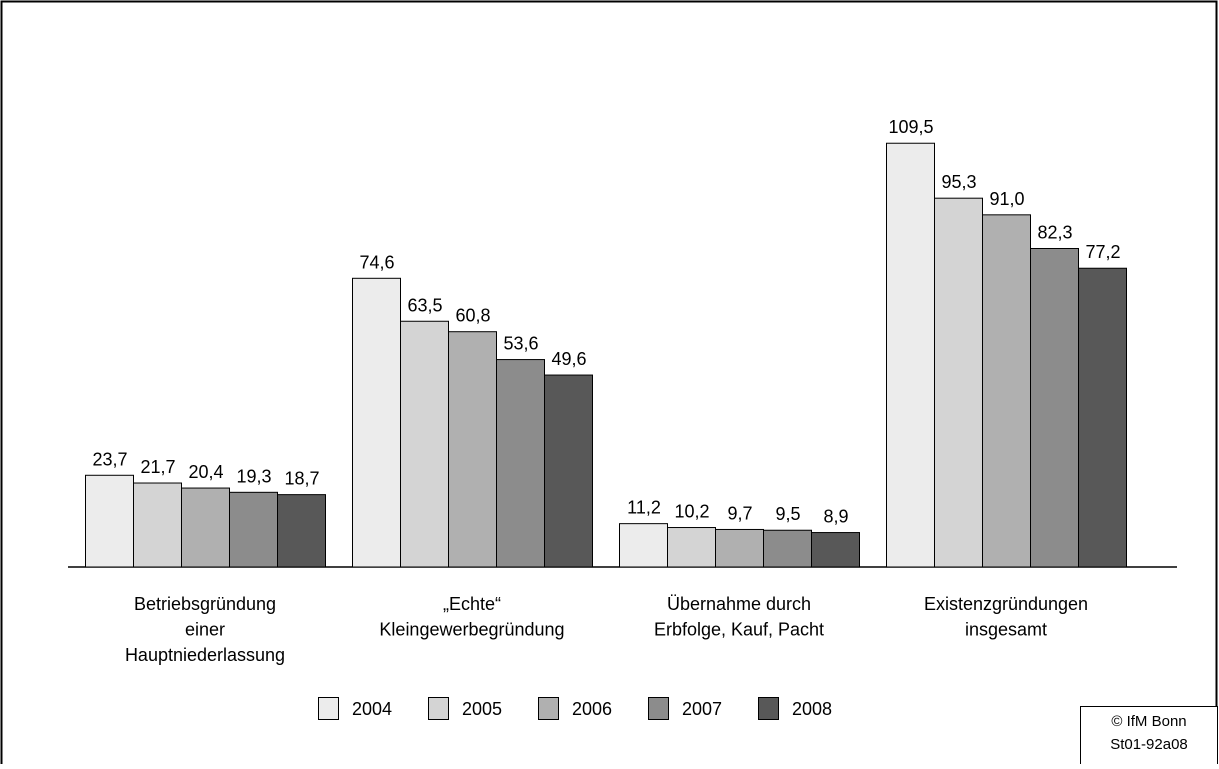 The height and width of the screenshot is (769, 1219). I want to click on legend-label: 2007, so click(702, 709).